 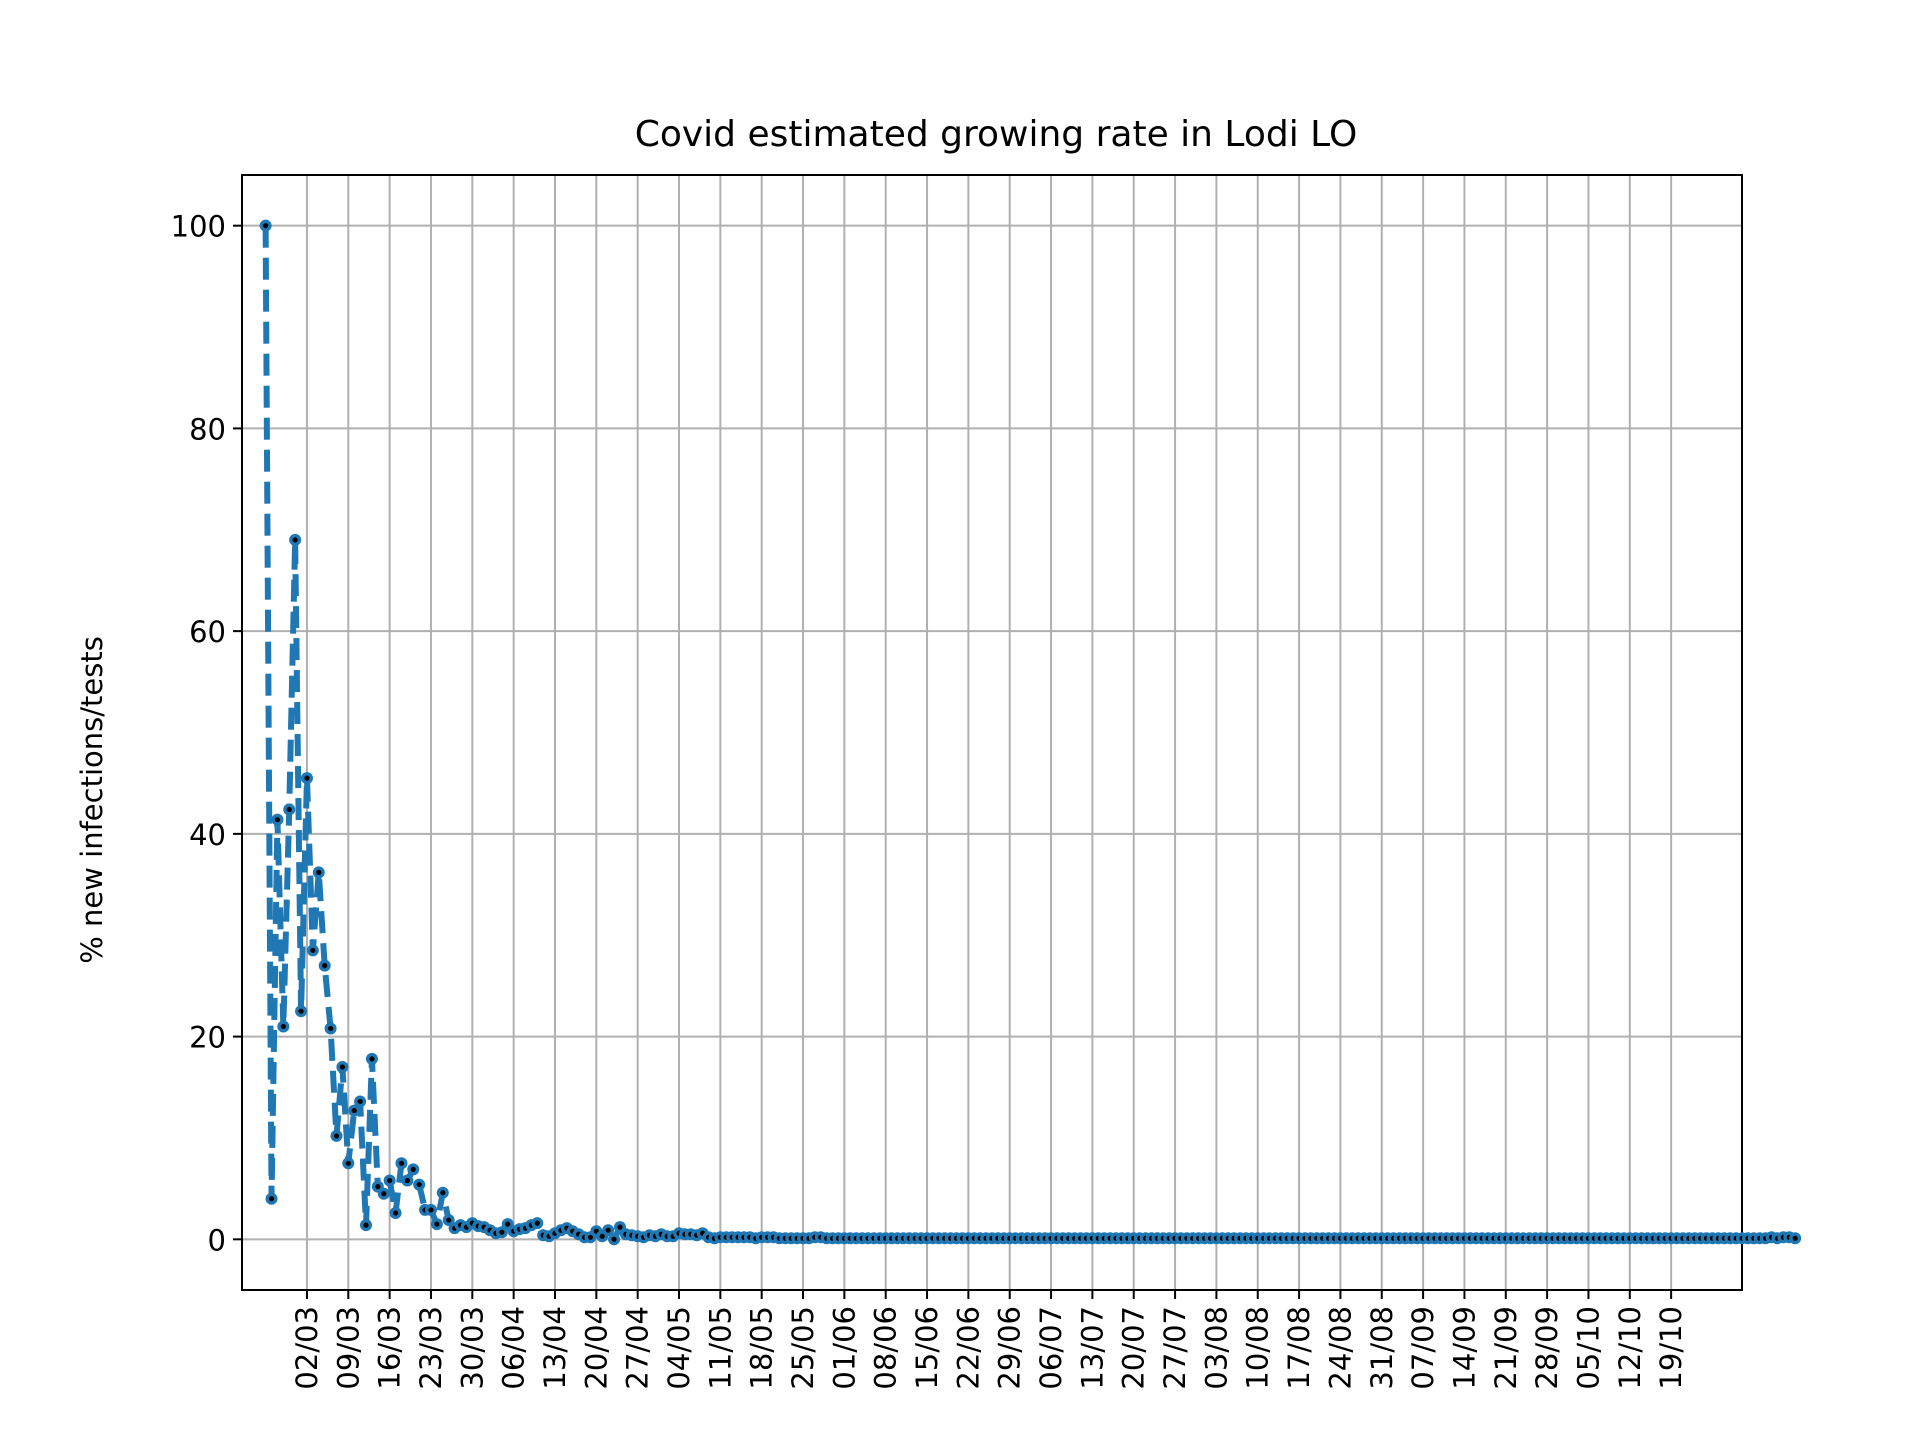 What do you see at coordinates (1092, 1348) in the screenshot?
I see `x-tick-label: 13/07` at bounding box center [1092, 1348].